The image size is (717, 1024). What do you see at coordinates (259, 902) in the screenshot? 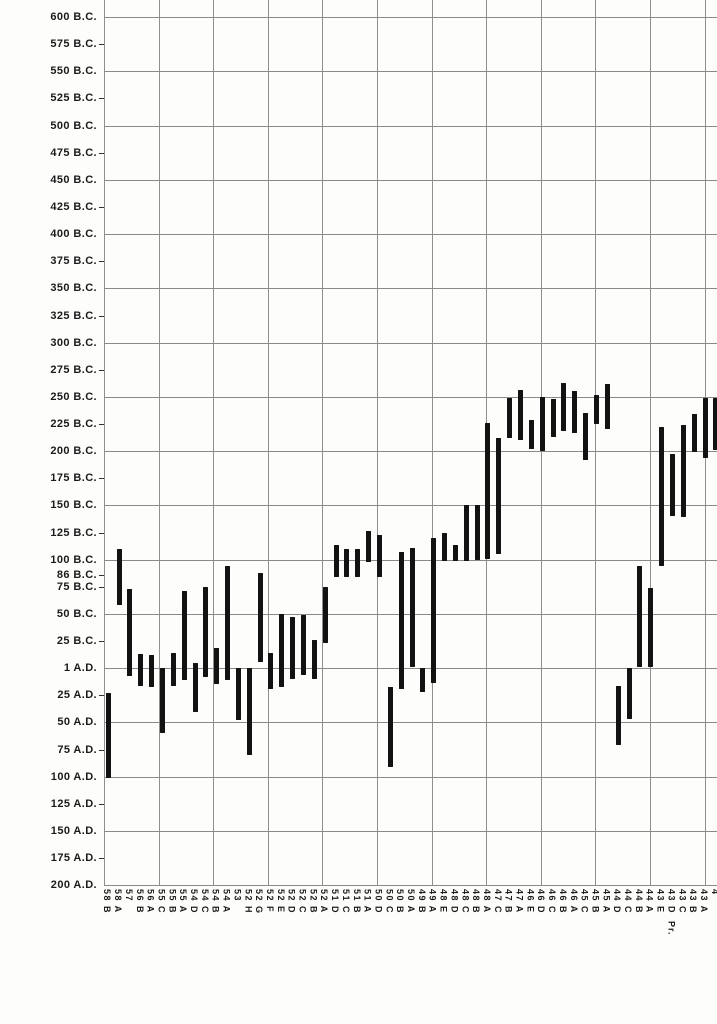
I see `x-axis-label: 52 G` at bounding box center [259, 902].